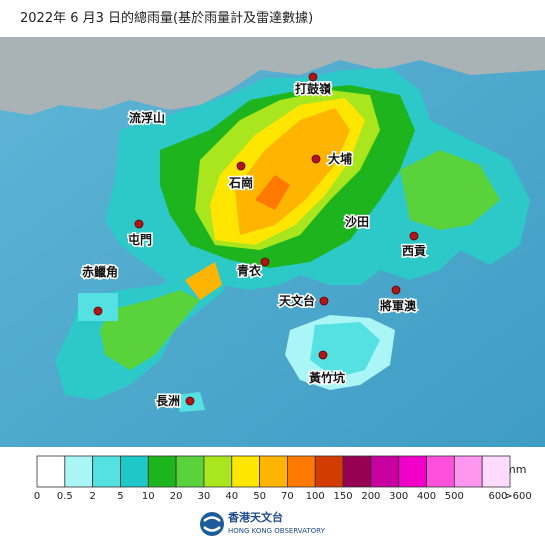  What do you see at coordinates (140, 239) in the screenshot?
I see `place-label: 屯門` at bounding box center [140, 239].